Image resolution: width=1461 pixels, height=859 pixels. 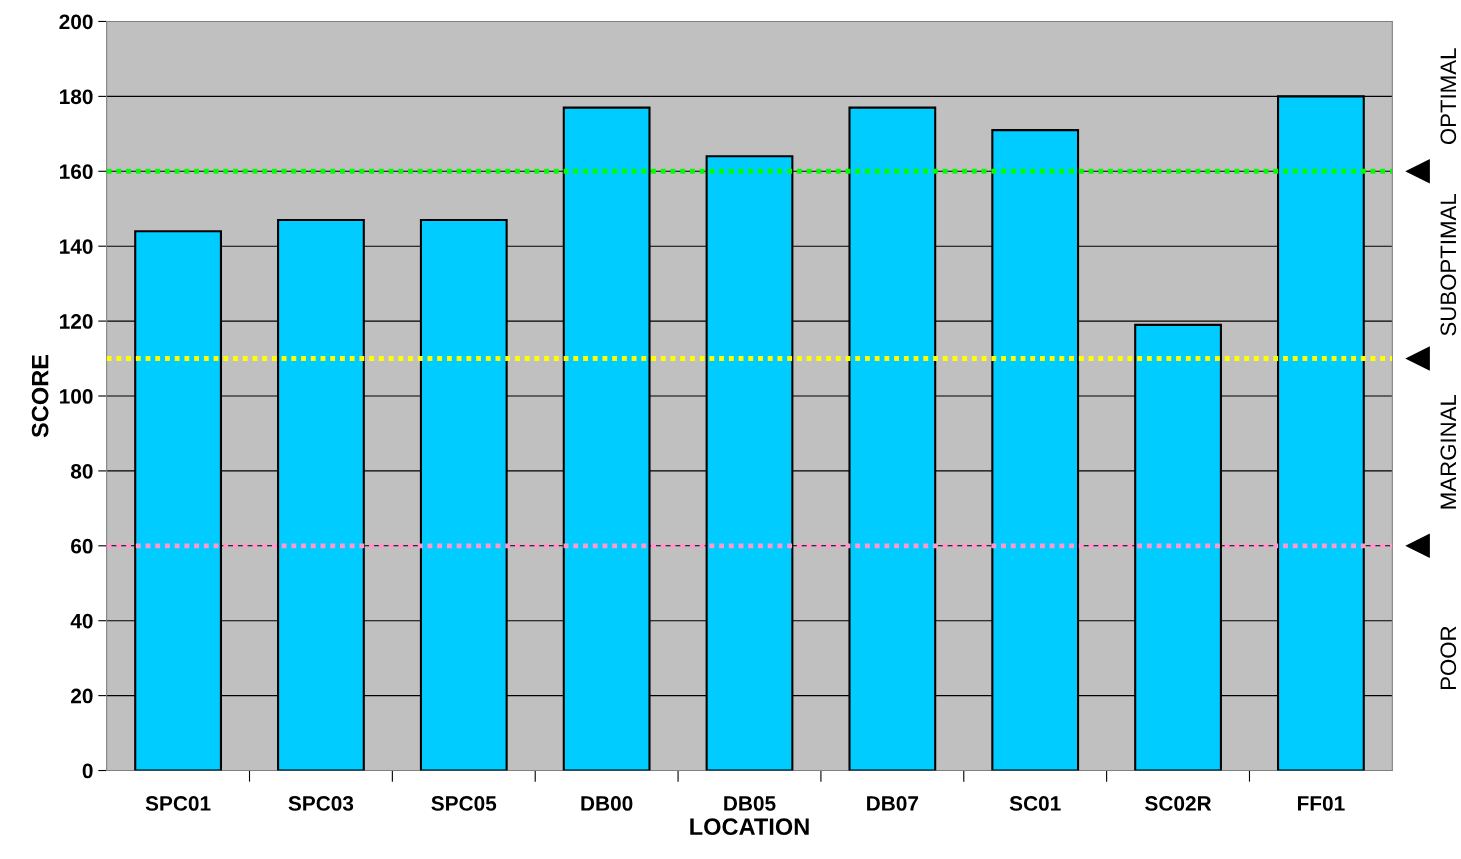 I want to click on y-tick-label: 20, so click(x=82, y=696).